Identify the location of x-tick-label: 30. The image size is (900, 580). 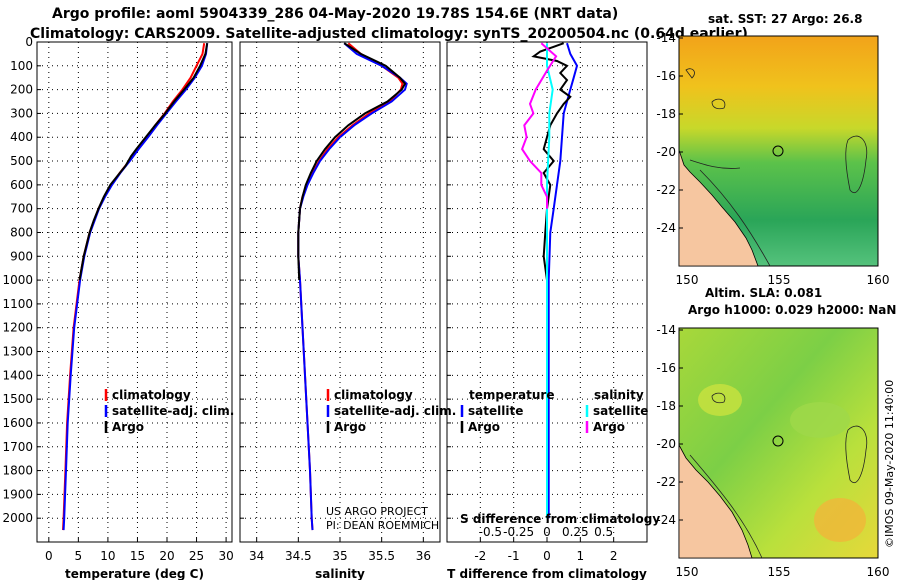
(225, 556).